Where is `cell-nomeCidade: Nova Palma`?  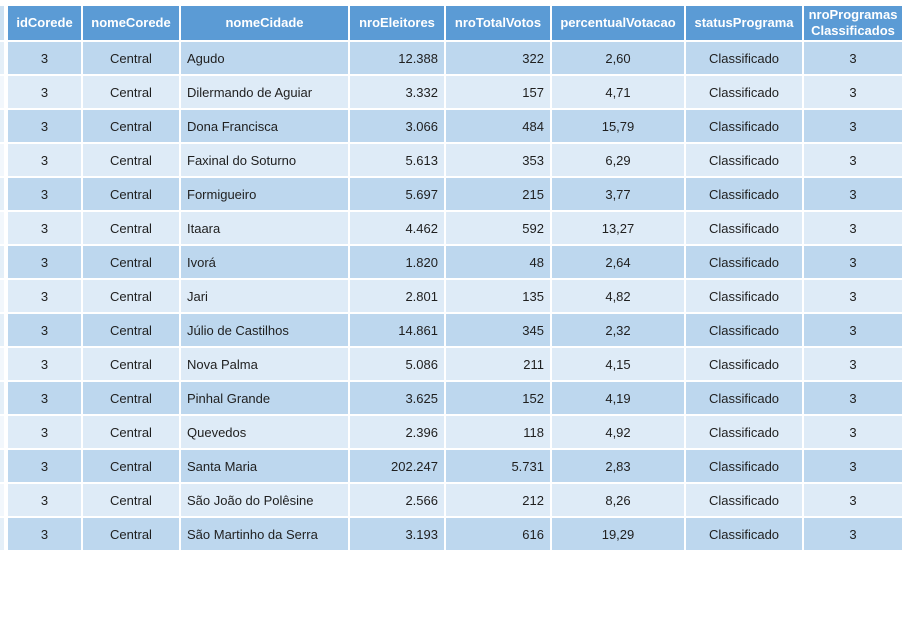 cell-nomeCidade: Nova Palma is located at coordinates (264, 364).